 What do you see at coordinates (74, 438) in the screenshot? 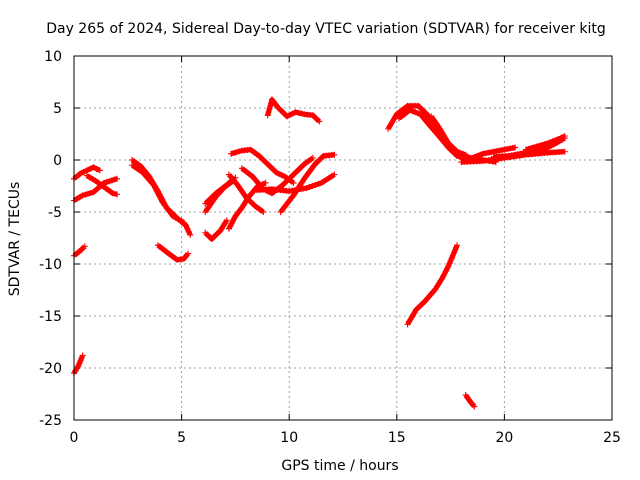
I see `x-tick-label: 0` at bounding box center [74, 438].